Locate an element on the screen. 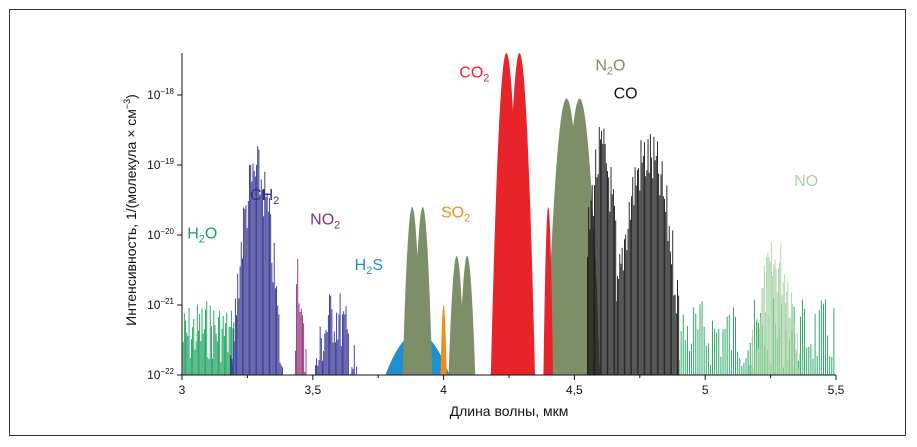 Image resolution: width=917 pixels, height=447 pixels. y-axis-title-sup: −3 is located at coordinates (127, 104).